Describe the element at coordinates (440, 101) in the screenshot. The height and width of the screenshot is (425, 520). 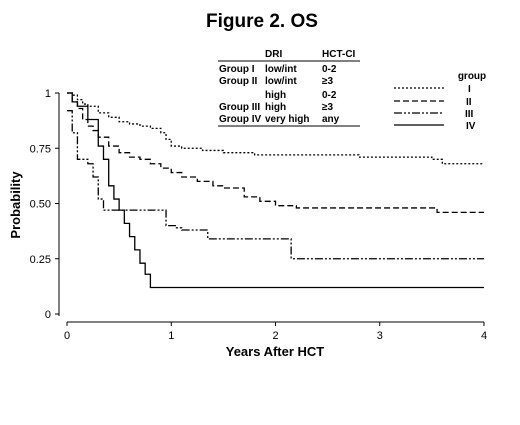
I see `legend: group I II III IV` at that location.